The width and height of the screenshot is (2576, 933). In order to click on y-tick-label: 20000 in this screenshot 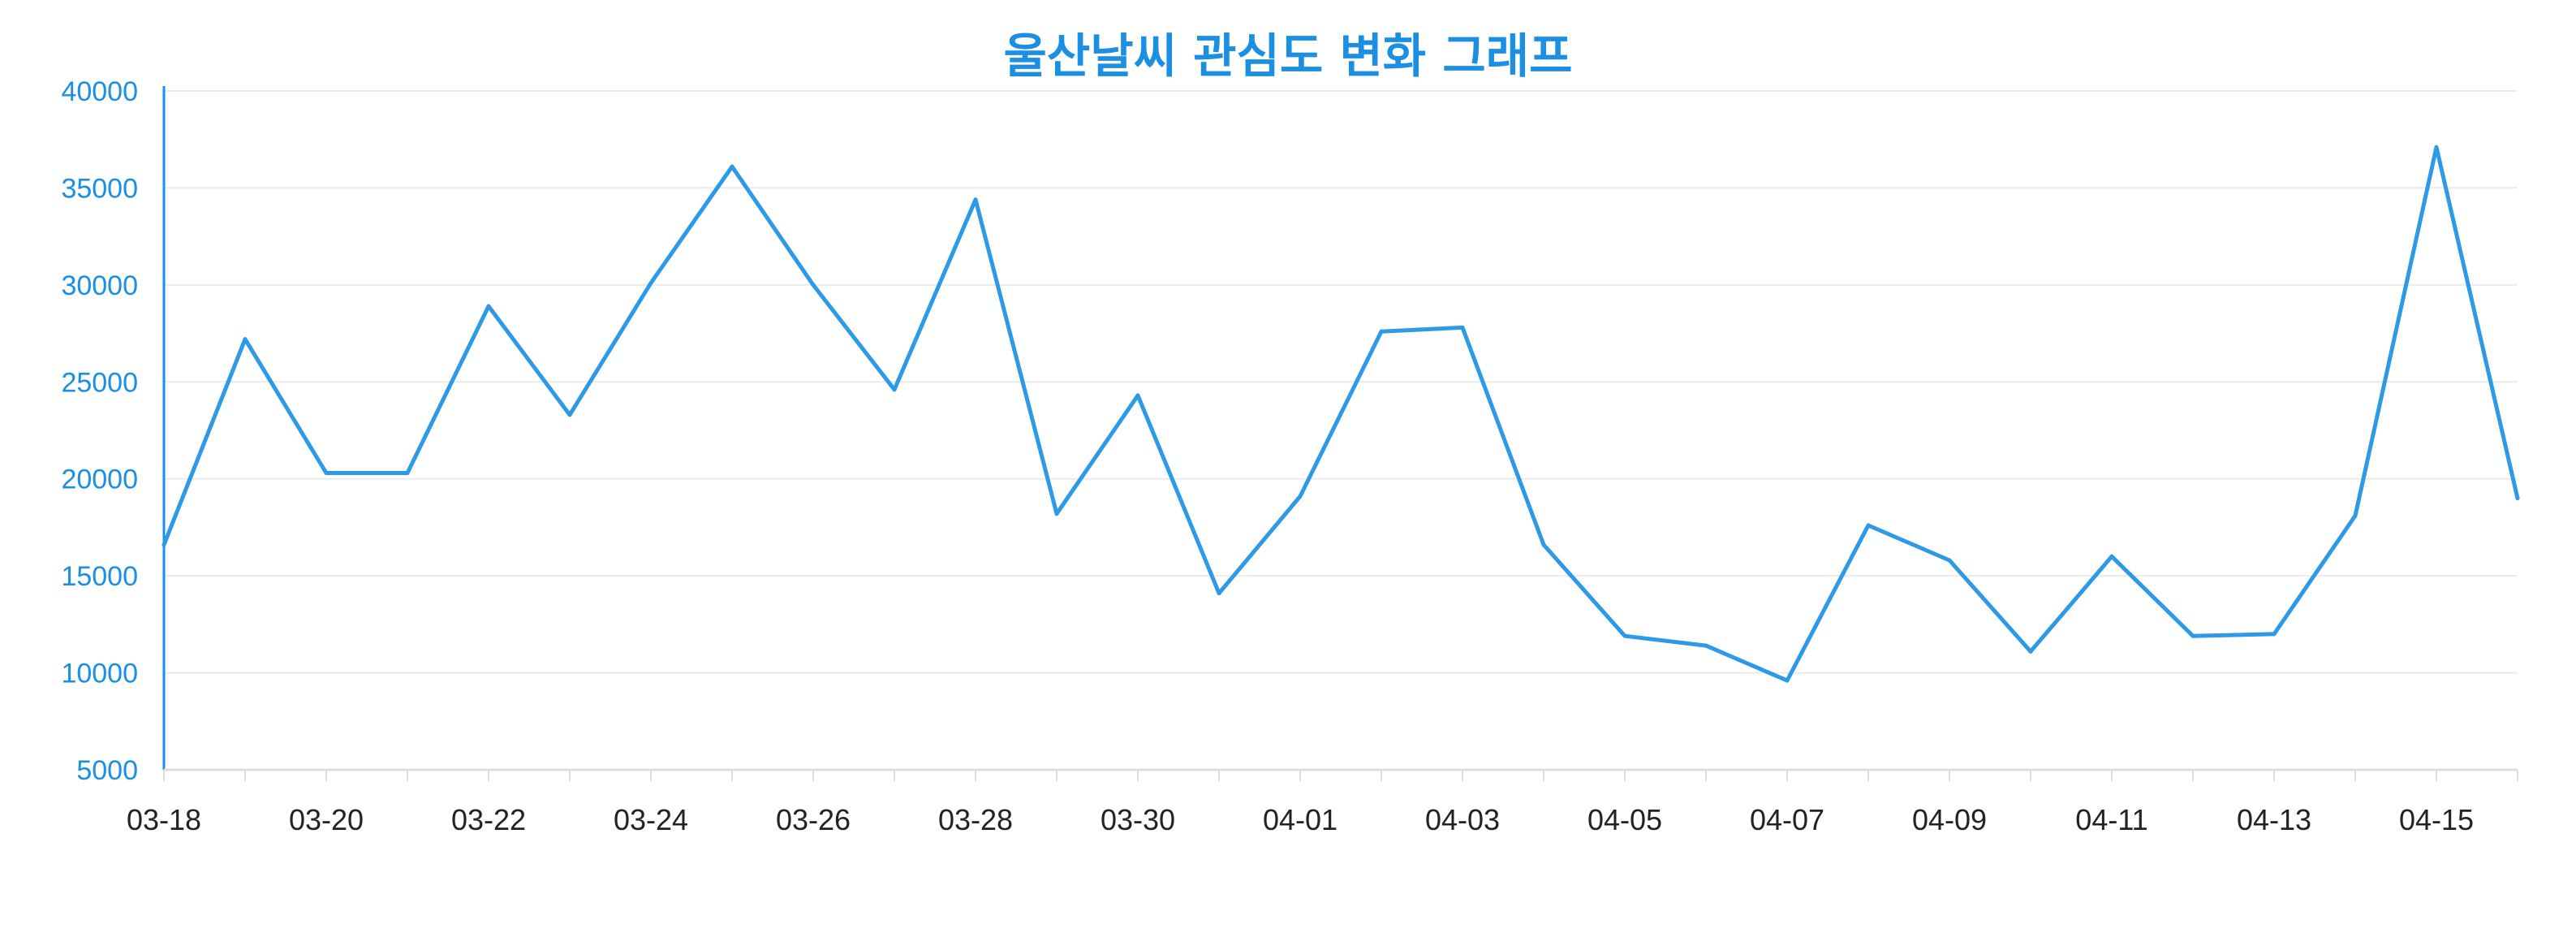, I will do `click(100, 479)`.